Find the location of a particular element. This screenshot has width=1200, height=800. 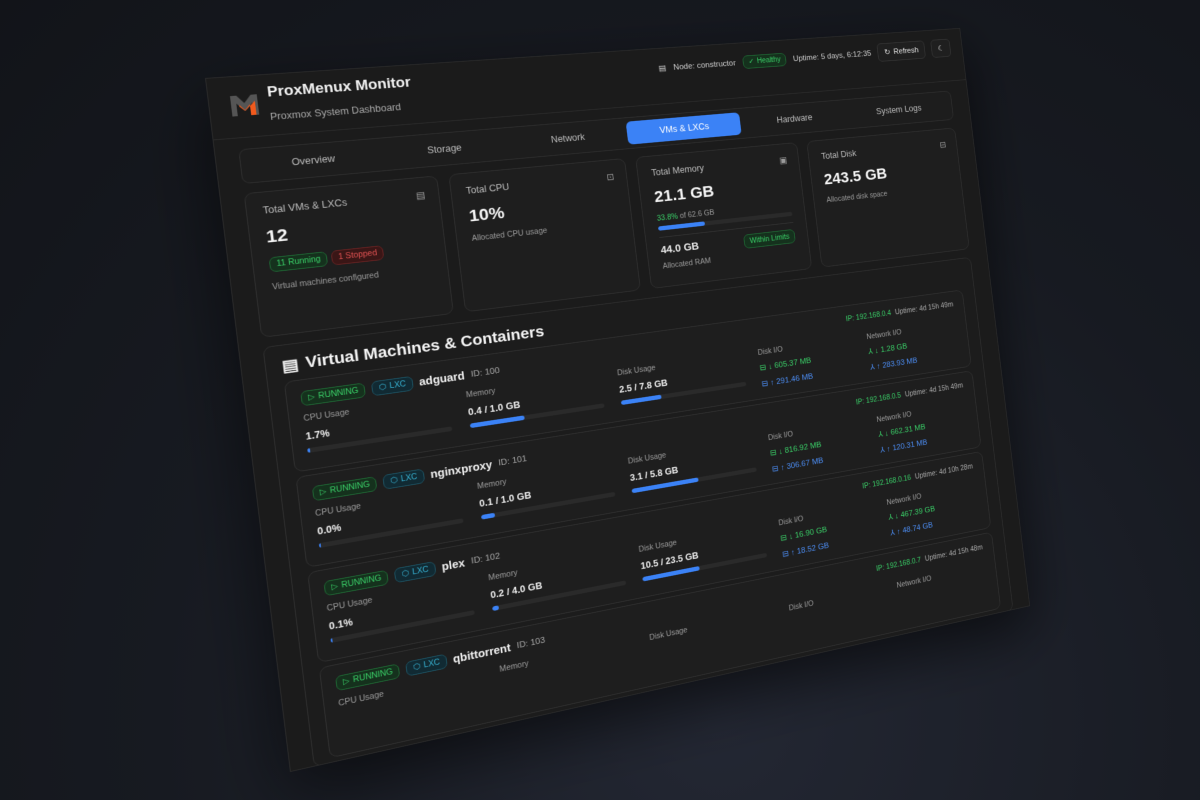

net-in: ↓ 467.39 GB is located at coordinates (915, 512).